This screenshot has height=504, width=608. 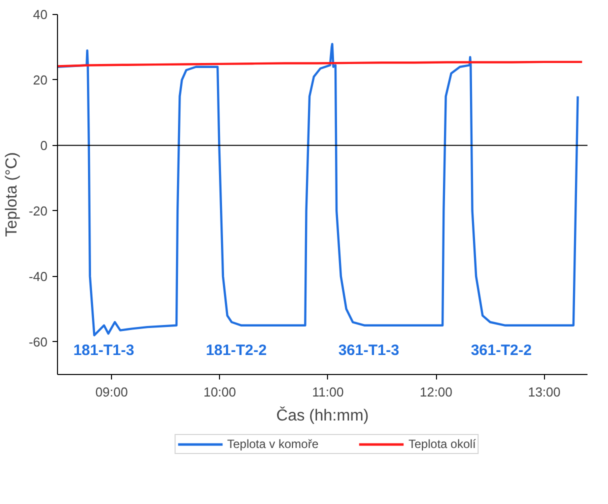 What do you see at coordinates (369, 350) in the screenshot?
I see `annotation: 361-T1-3` at bounding box center [369, 350].